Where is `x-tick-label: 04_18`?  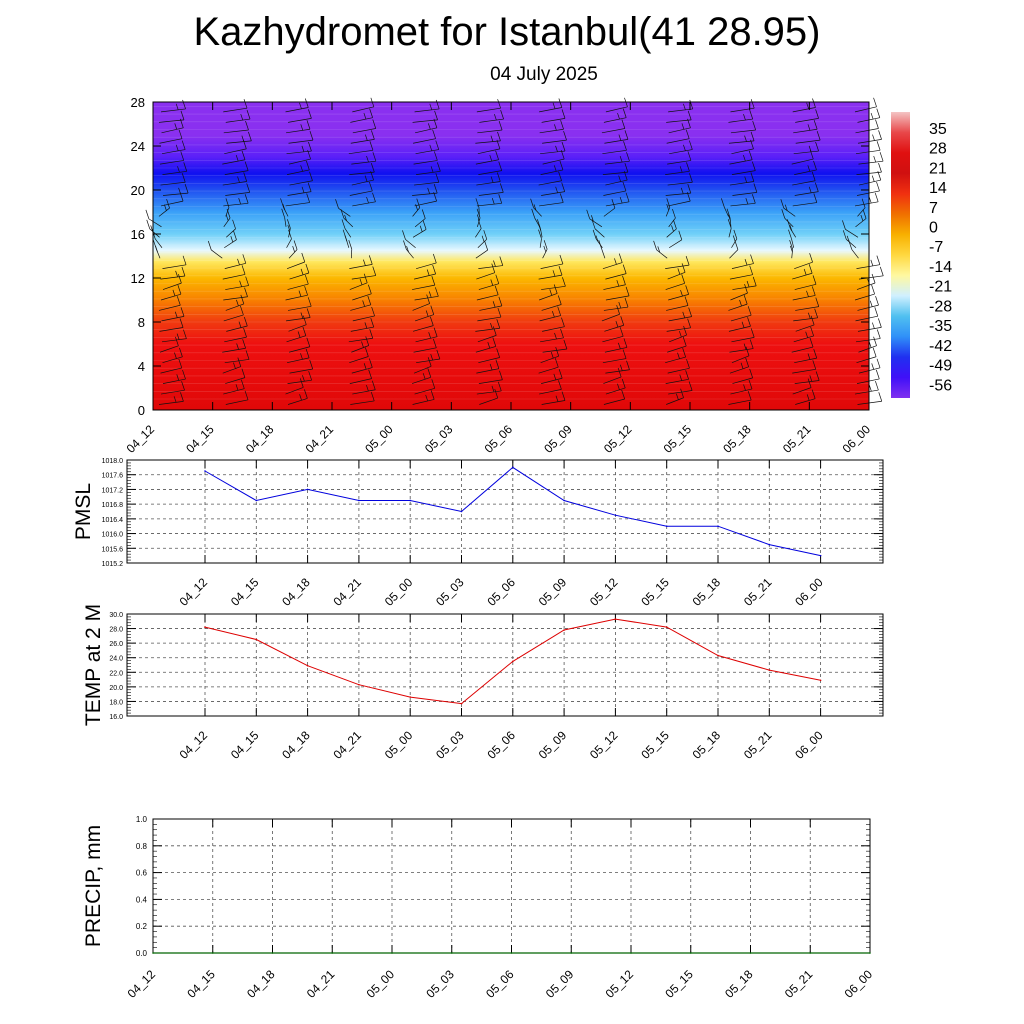 x-tick-label: 04_18 is located at coordinates (296, 745).